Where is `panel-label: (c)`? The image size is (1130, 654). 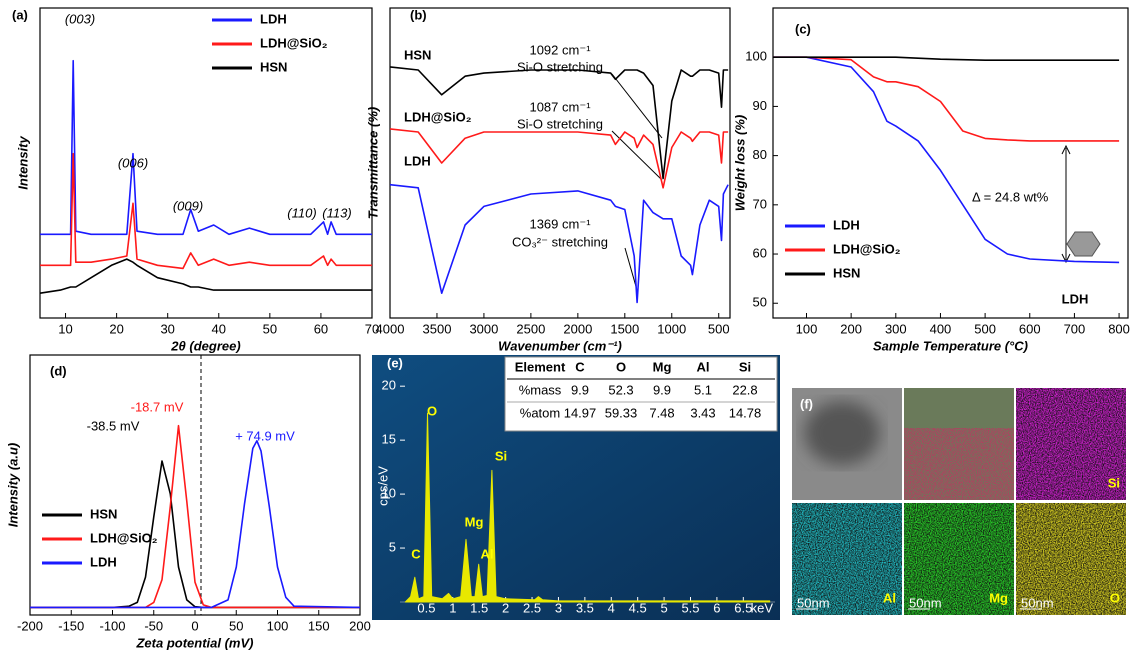
panel-label: (c) is located at coordinates (803, 28).